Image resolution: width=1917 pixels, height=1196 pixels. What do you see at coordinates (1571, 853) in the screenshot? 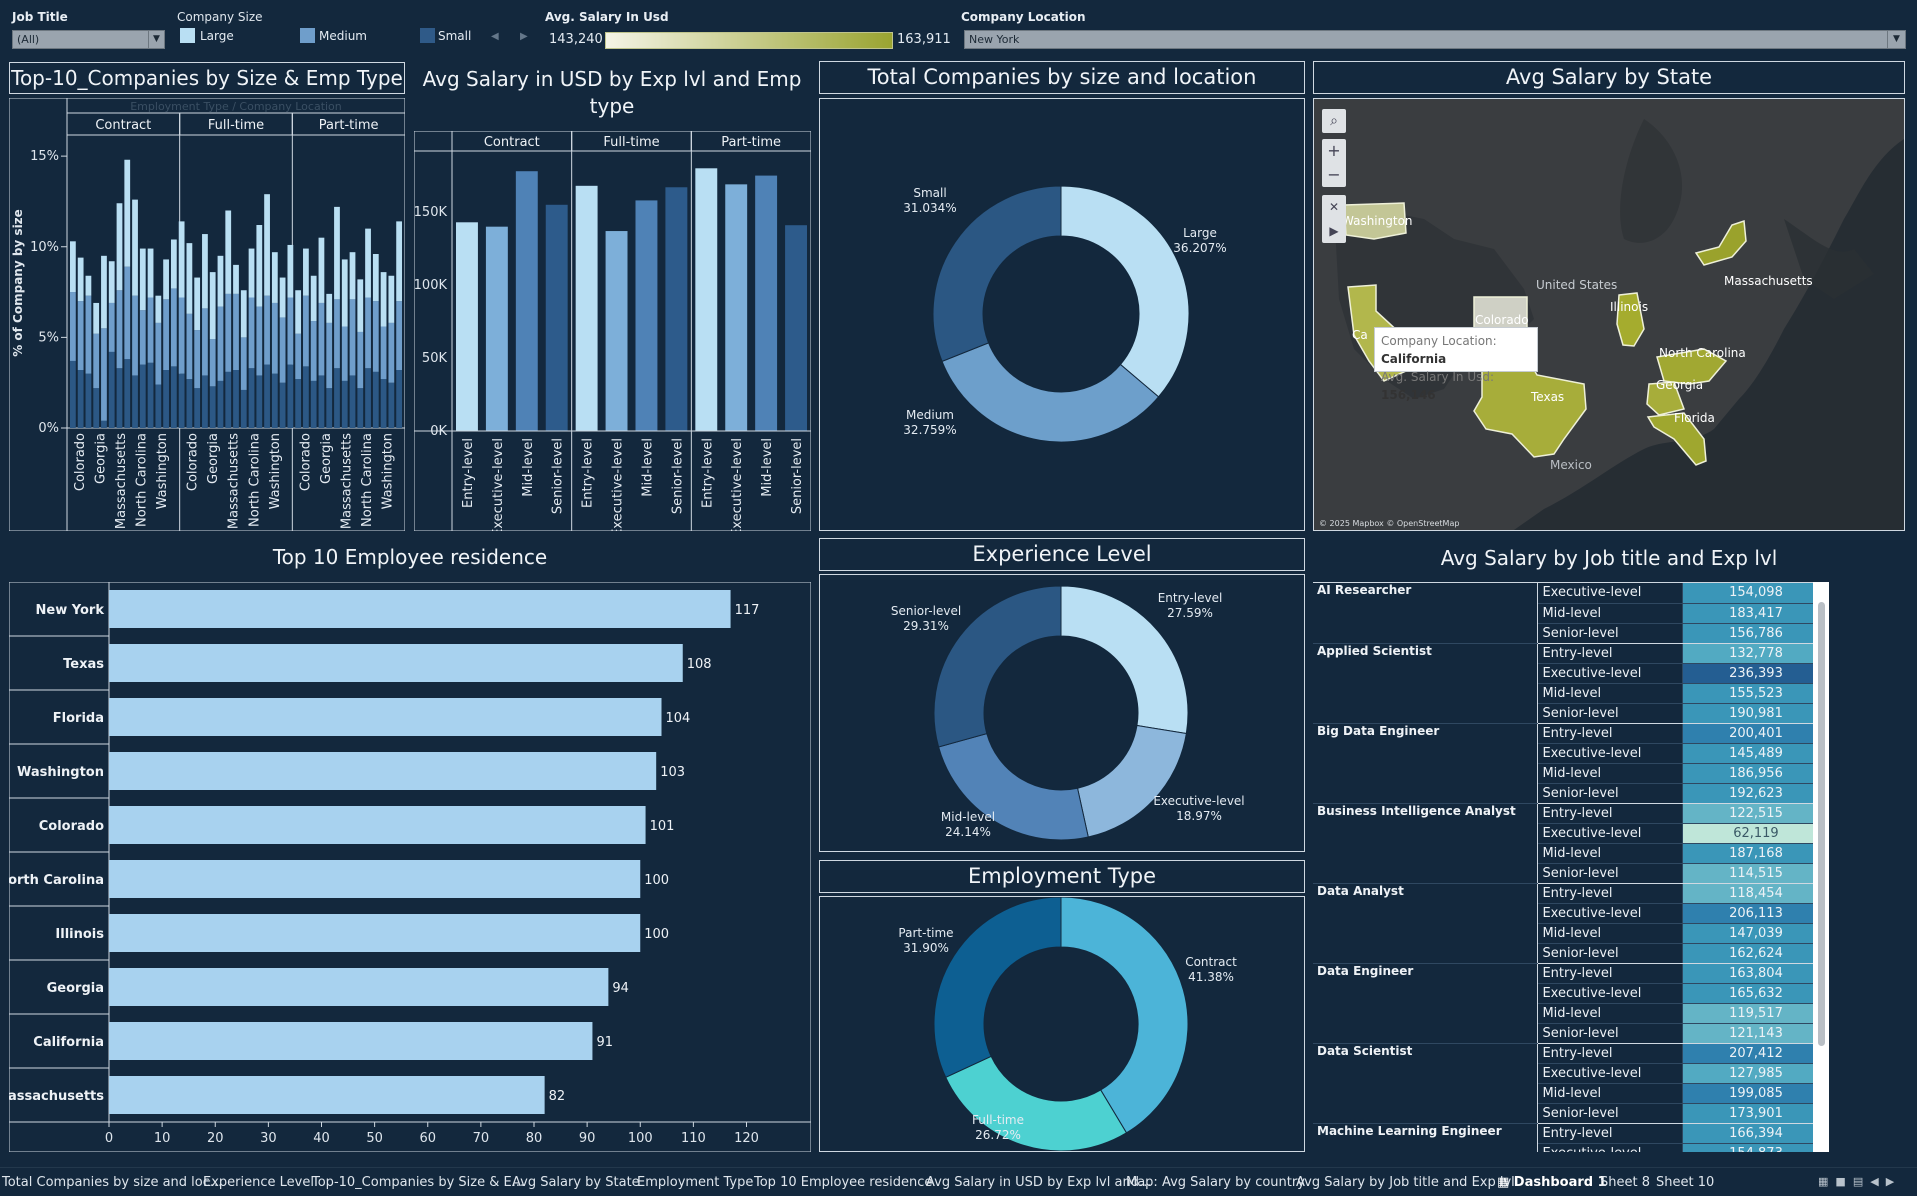
I see `table-row: Mid-level 187,168` at bounding box center [1571, 853].